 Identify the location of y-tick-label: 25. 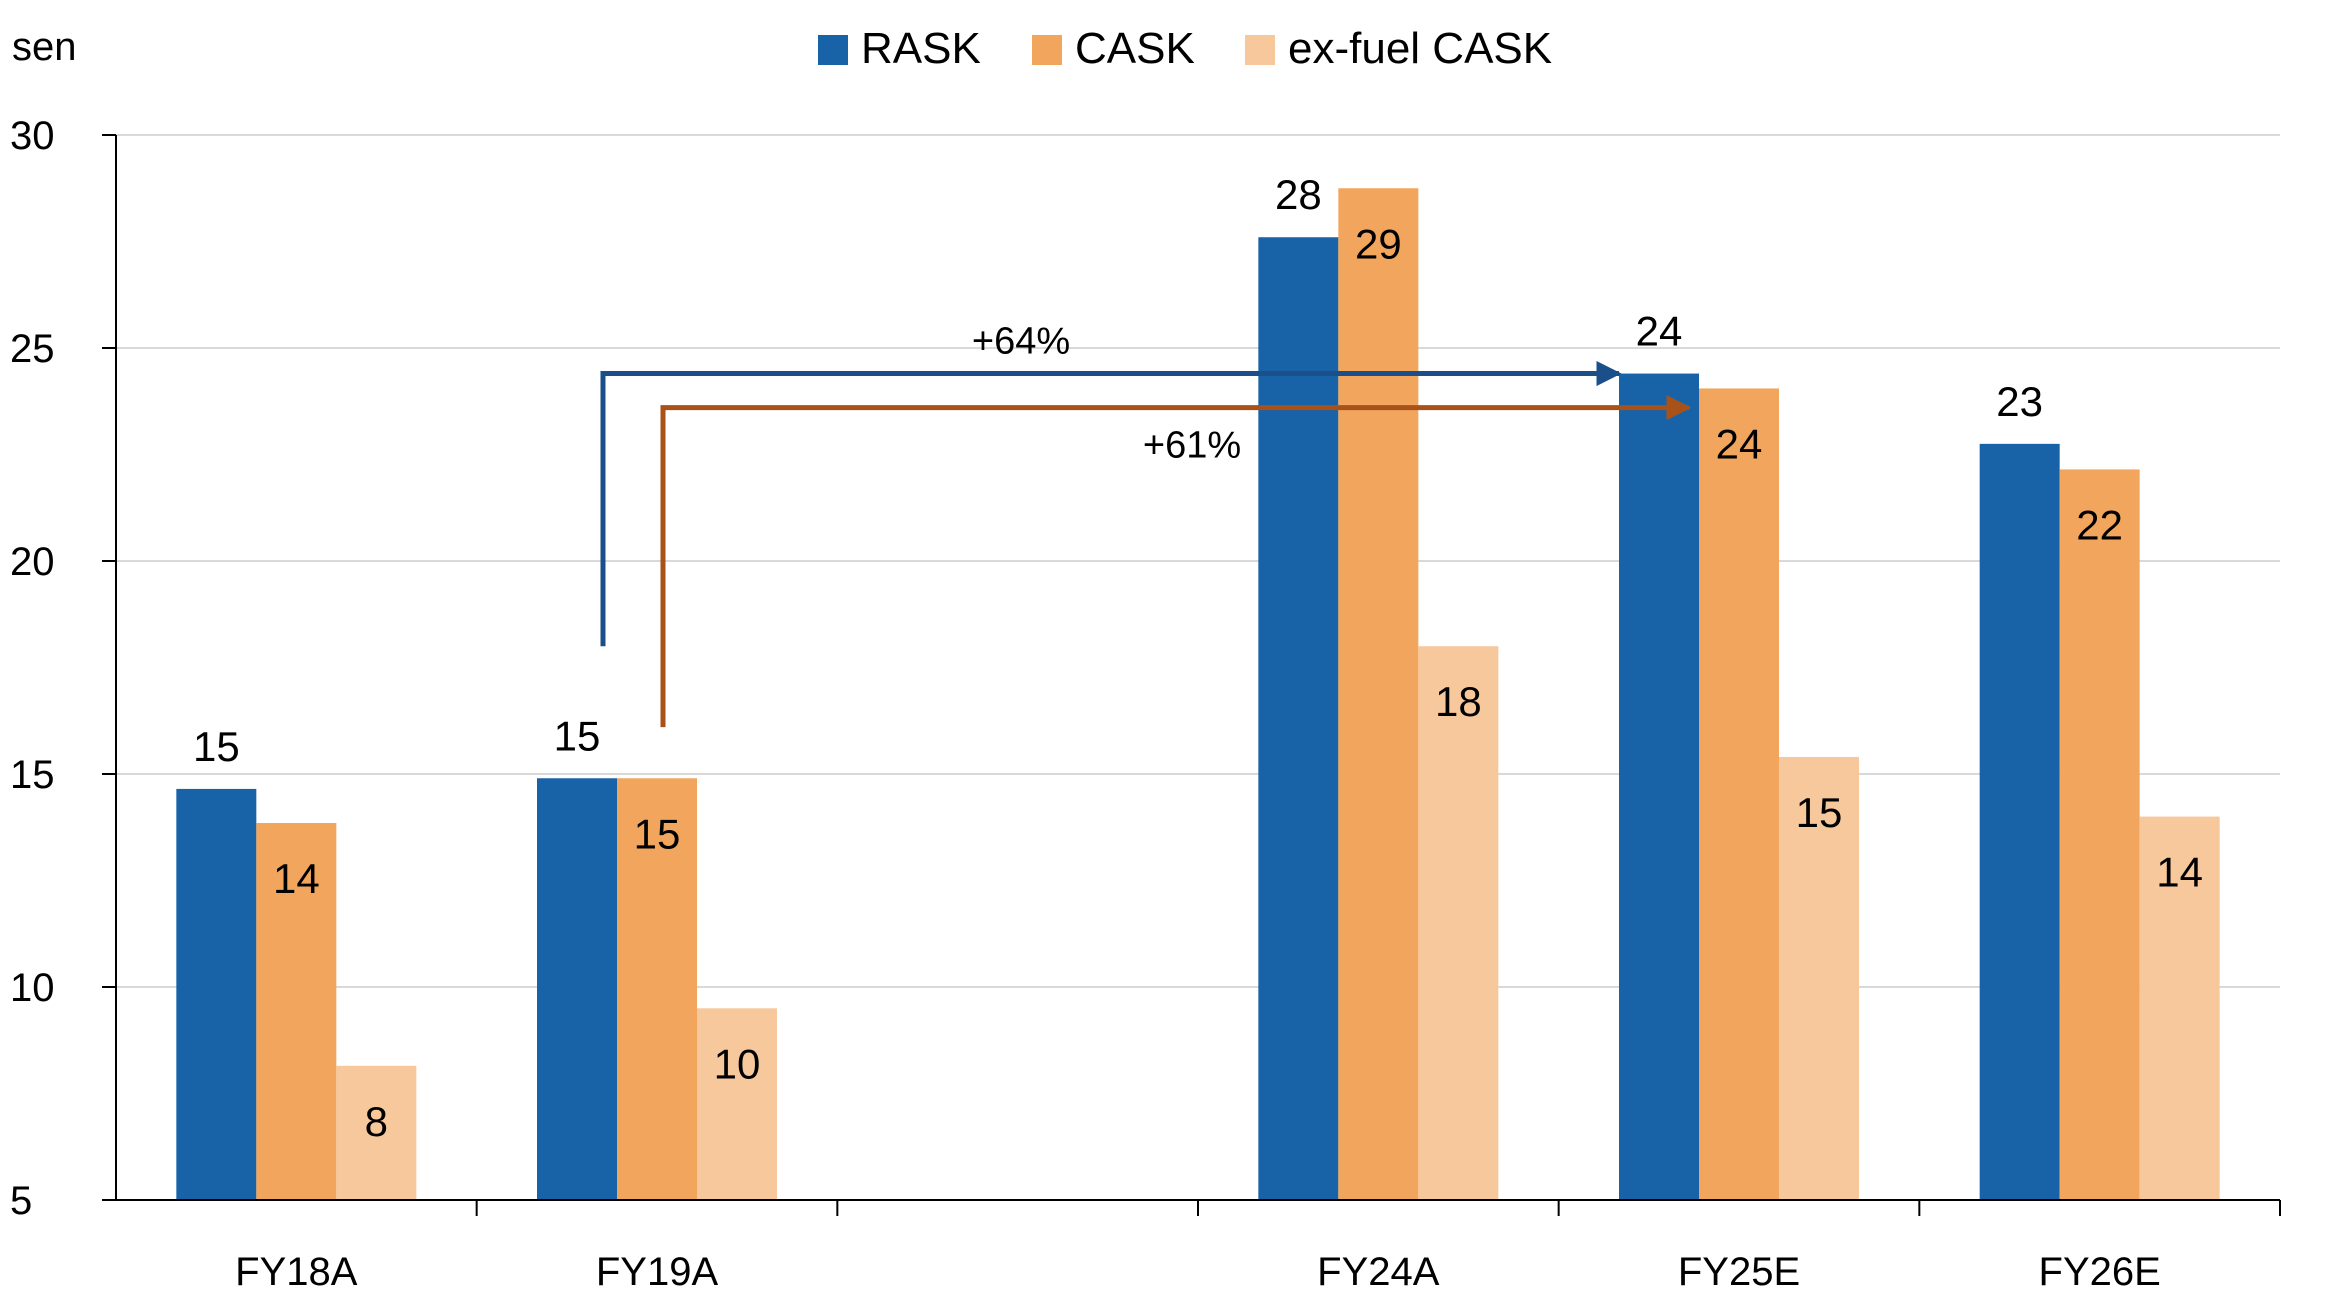
(32, 349).